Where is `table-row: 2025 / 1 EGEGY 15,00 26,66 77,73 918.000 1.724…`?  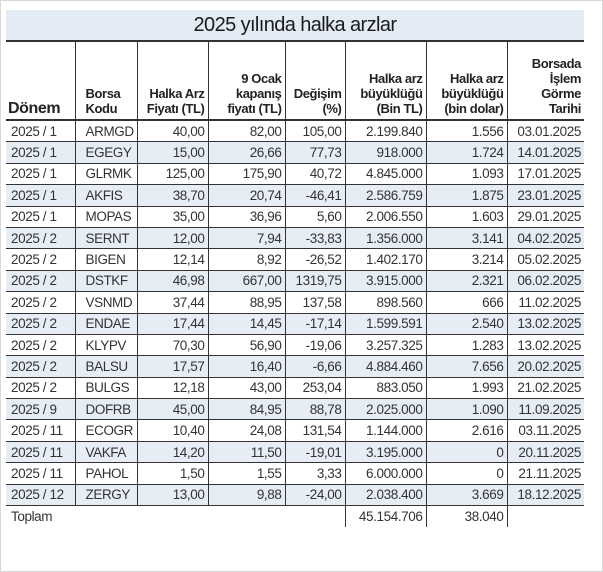 table-row: 2025 / 1 EGEGY 15,00 26,66 77,73 918.000 1.724… is located at coordinates (295, 152).